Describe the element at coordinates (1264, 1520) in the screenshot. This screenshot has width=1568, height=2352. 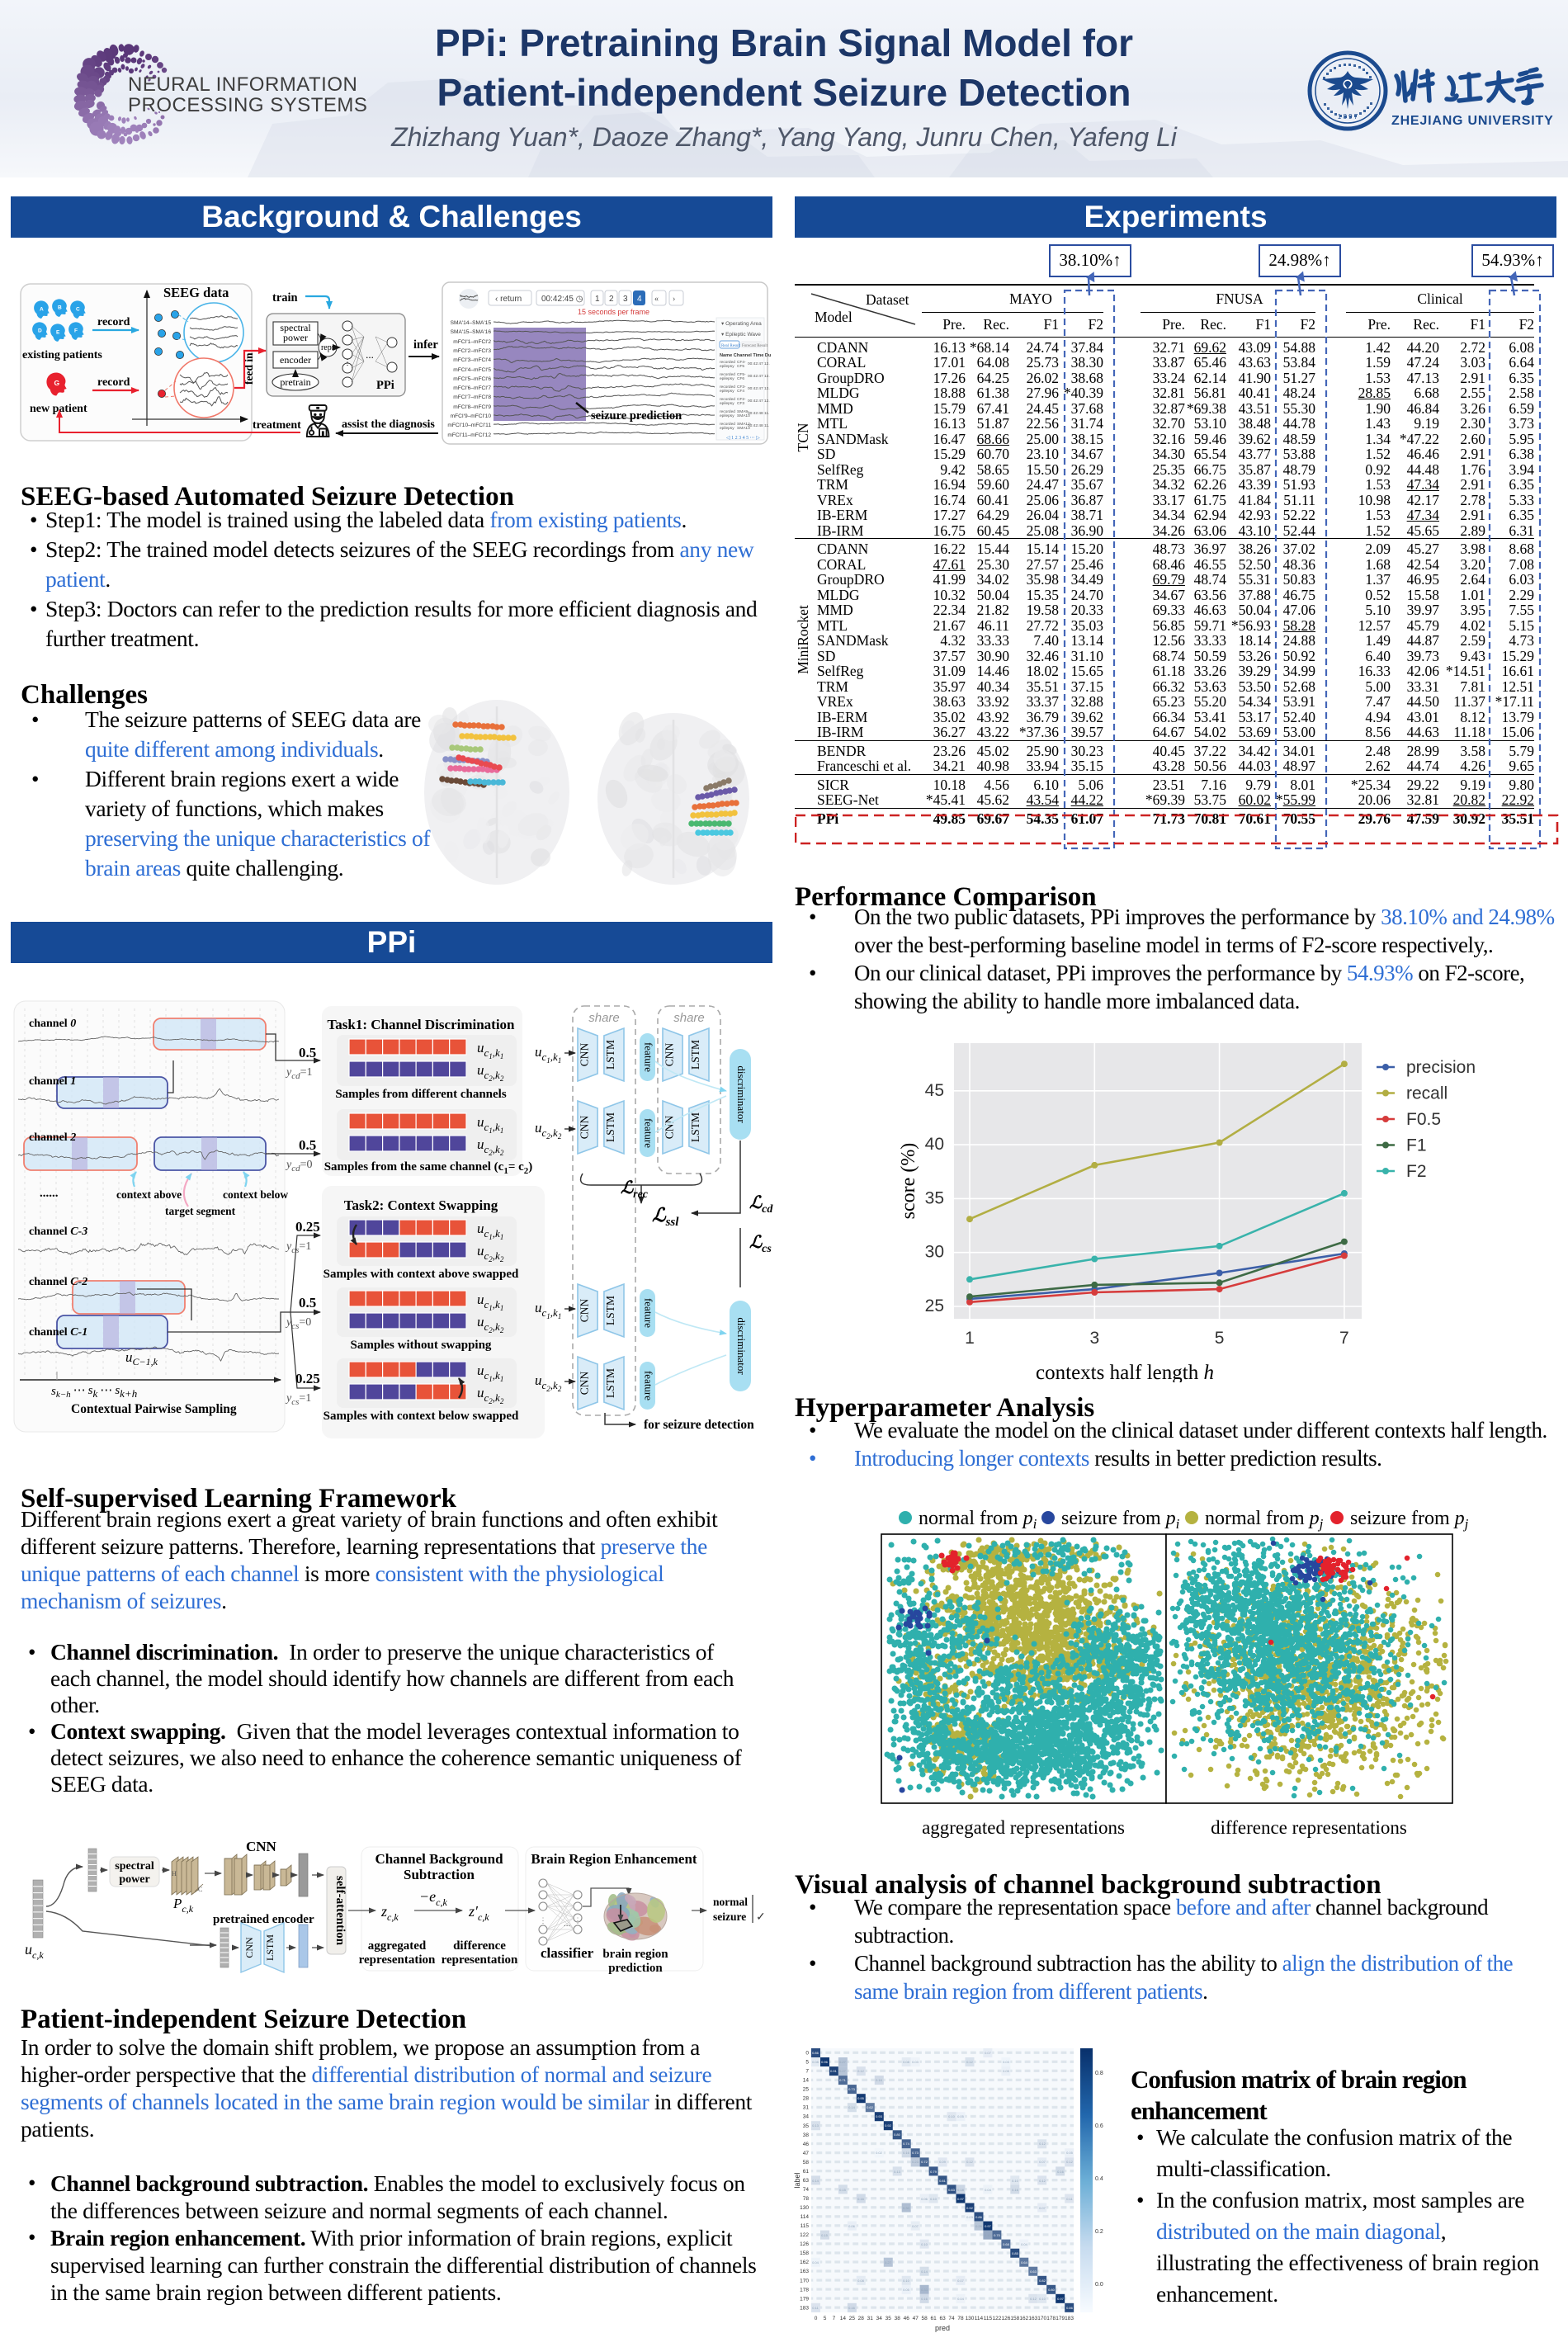
I see `svg-text: normal from pj` at that location.